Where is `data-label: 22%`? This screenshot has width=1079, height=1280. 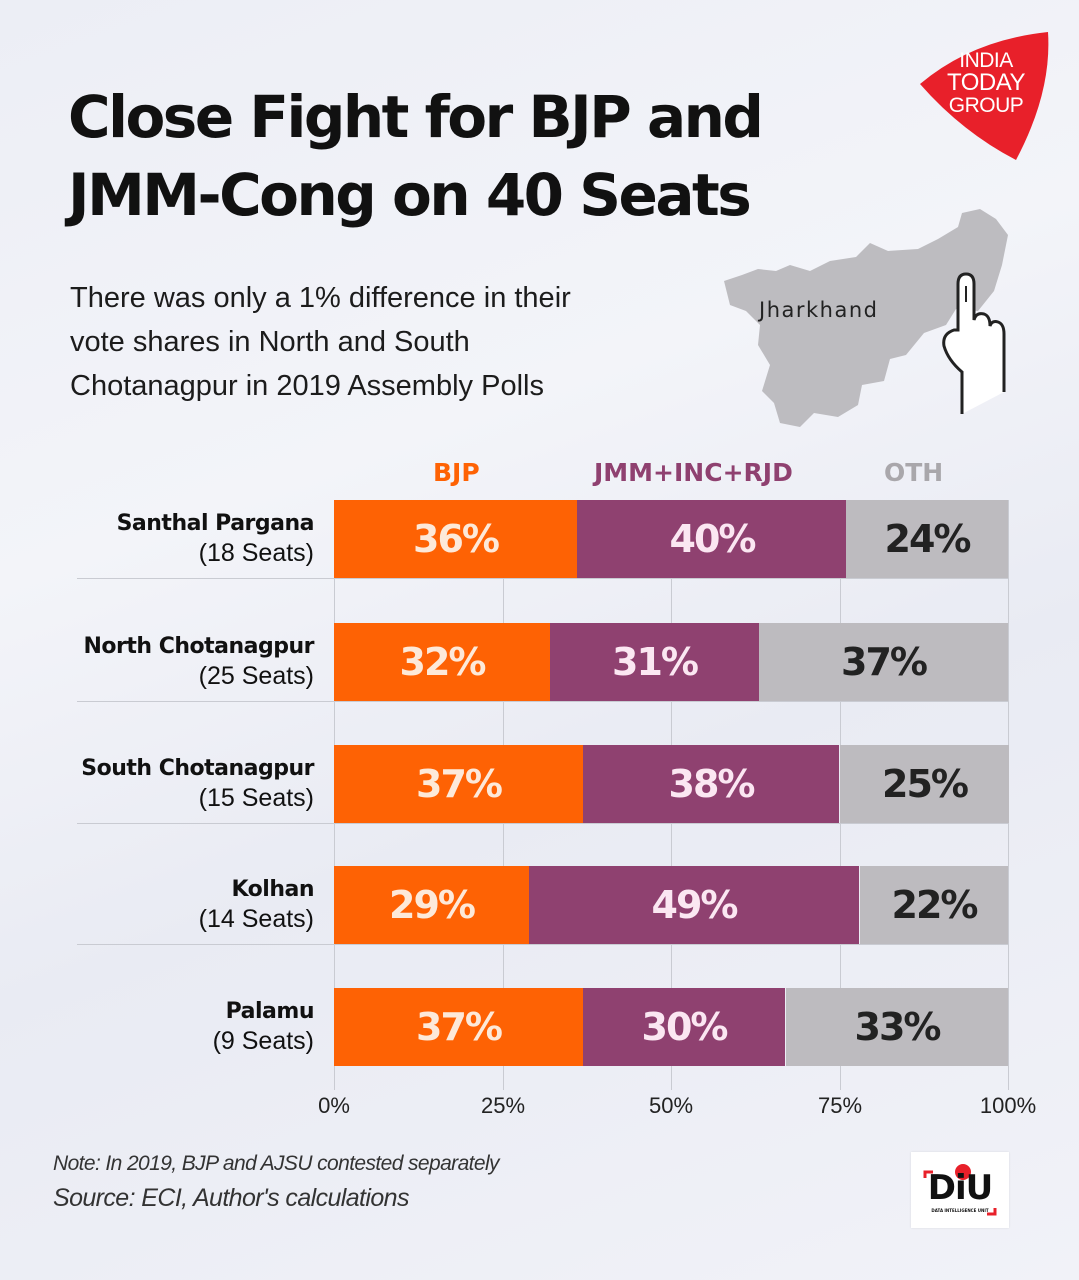
data-label: 22% is located at coordinates (935, 905).